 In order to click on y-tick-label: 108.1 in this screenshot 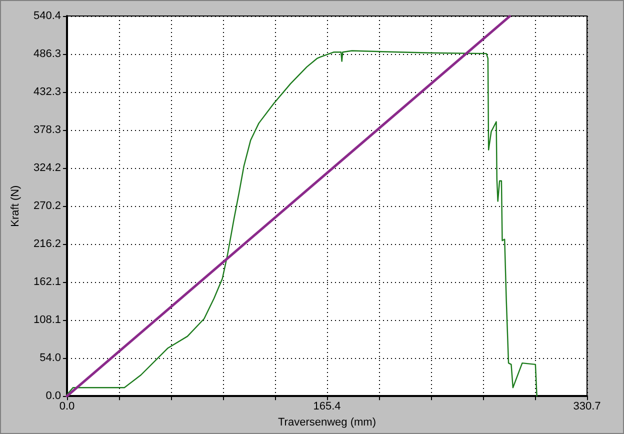, I will do `click(47, 320)`.